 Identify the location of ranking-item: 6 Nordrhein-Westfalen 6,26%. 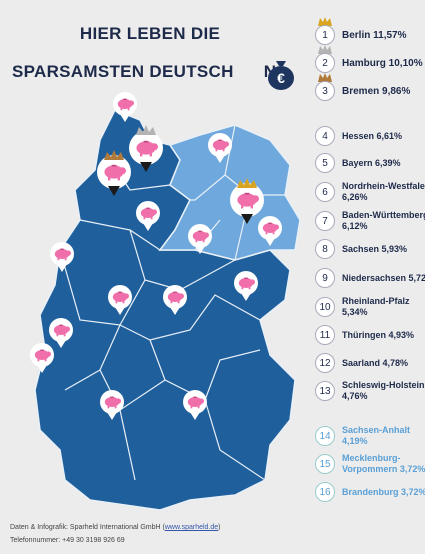
(370, 191).